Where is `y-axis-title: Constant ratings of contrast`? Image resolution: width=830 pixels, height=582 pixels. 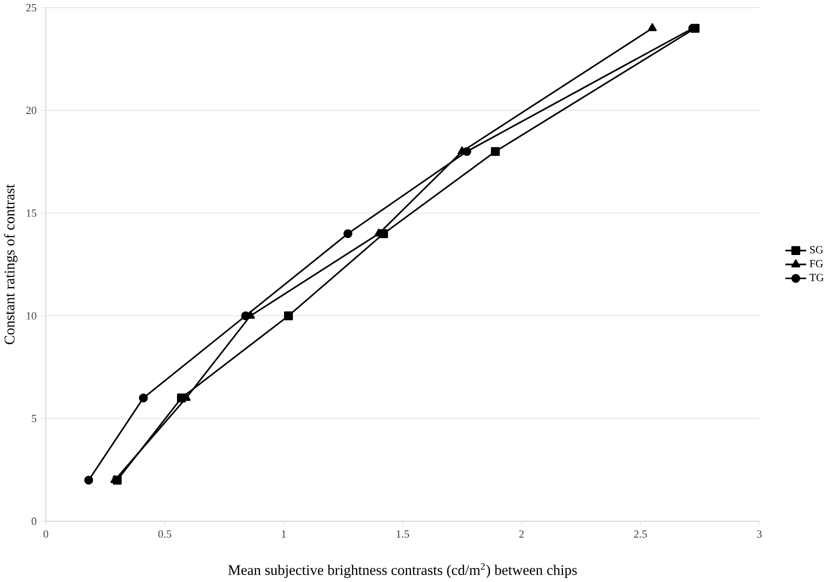
y-axis-title: Constant ratings of contrast is located at coordinates (11, 264).